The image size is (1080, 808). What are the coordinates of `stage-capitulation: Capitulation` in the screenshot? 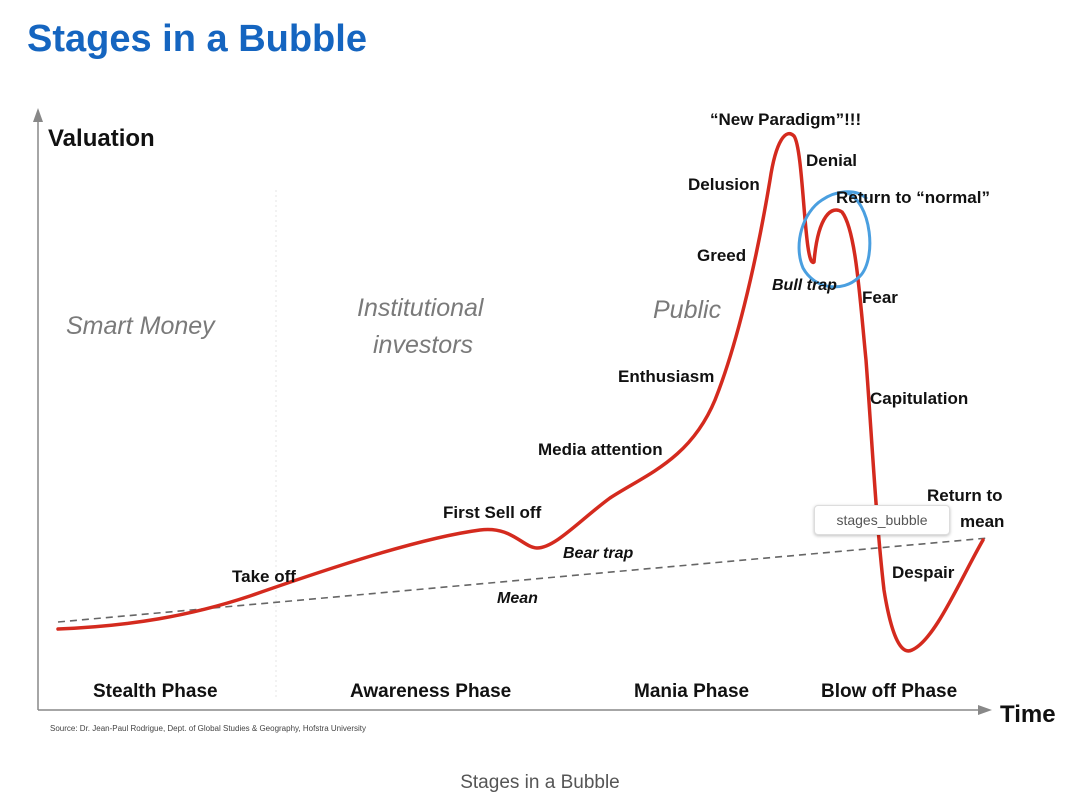 It's located at (919, 398).